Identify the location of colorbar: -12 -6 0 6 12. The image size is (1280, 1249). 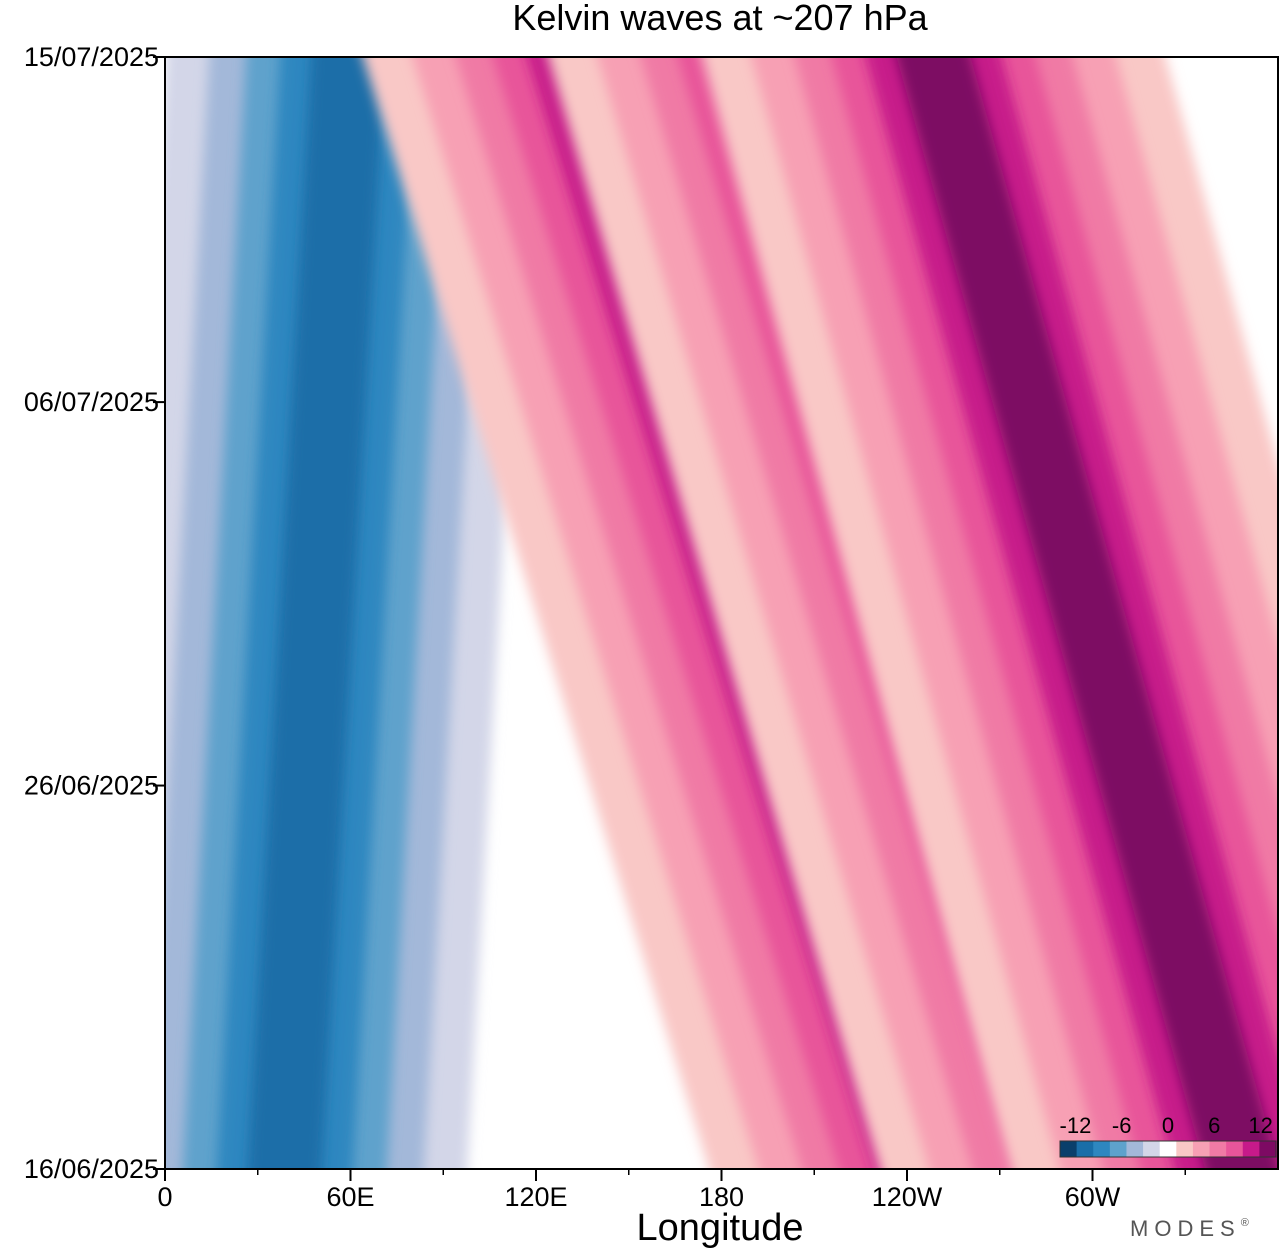
(1168, 1135).